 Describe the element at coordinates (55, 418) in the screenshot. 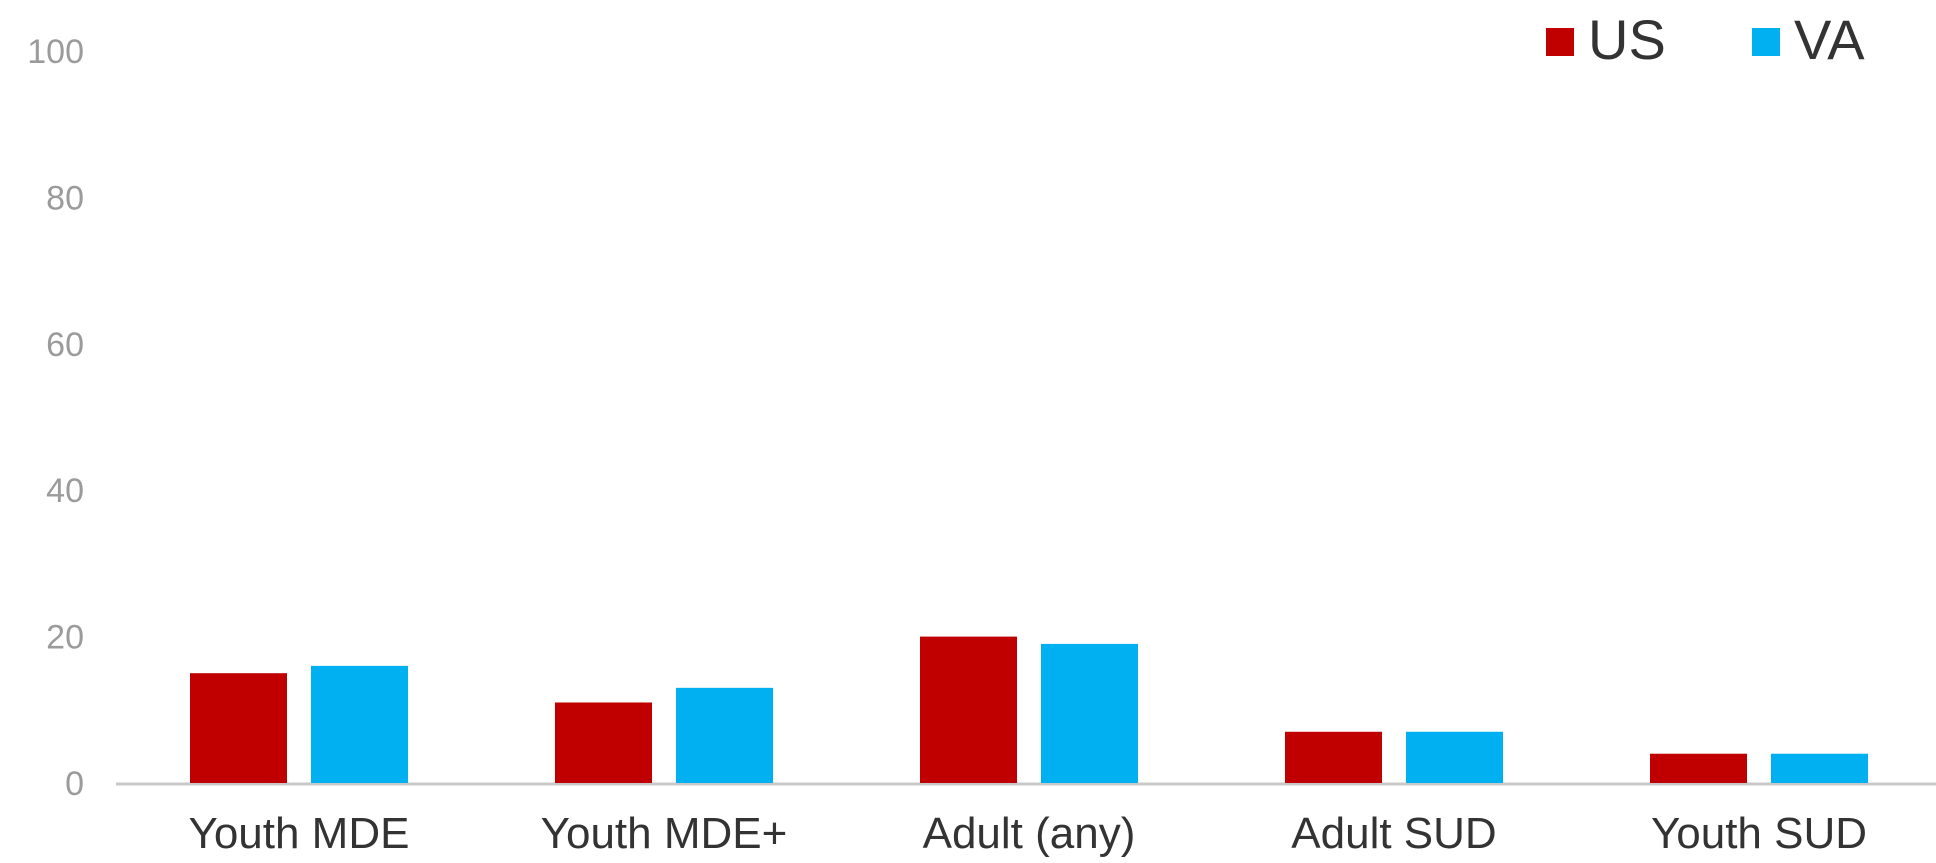

I see `y-axis: 0 20 40 60 80 100` at that location.